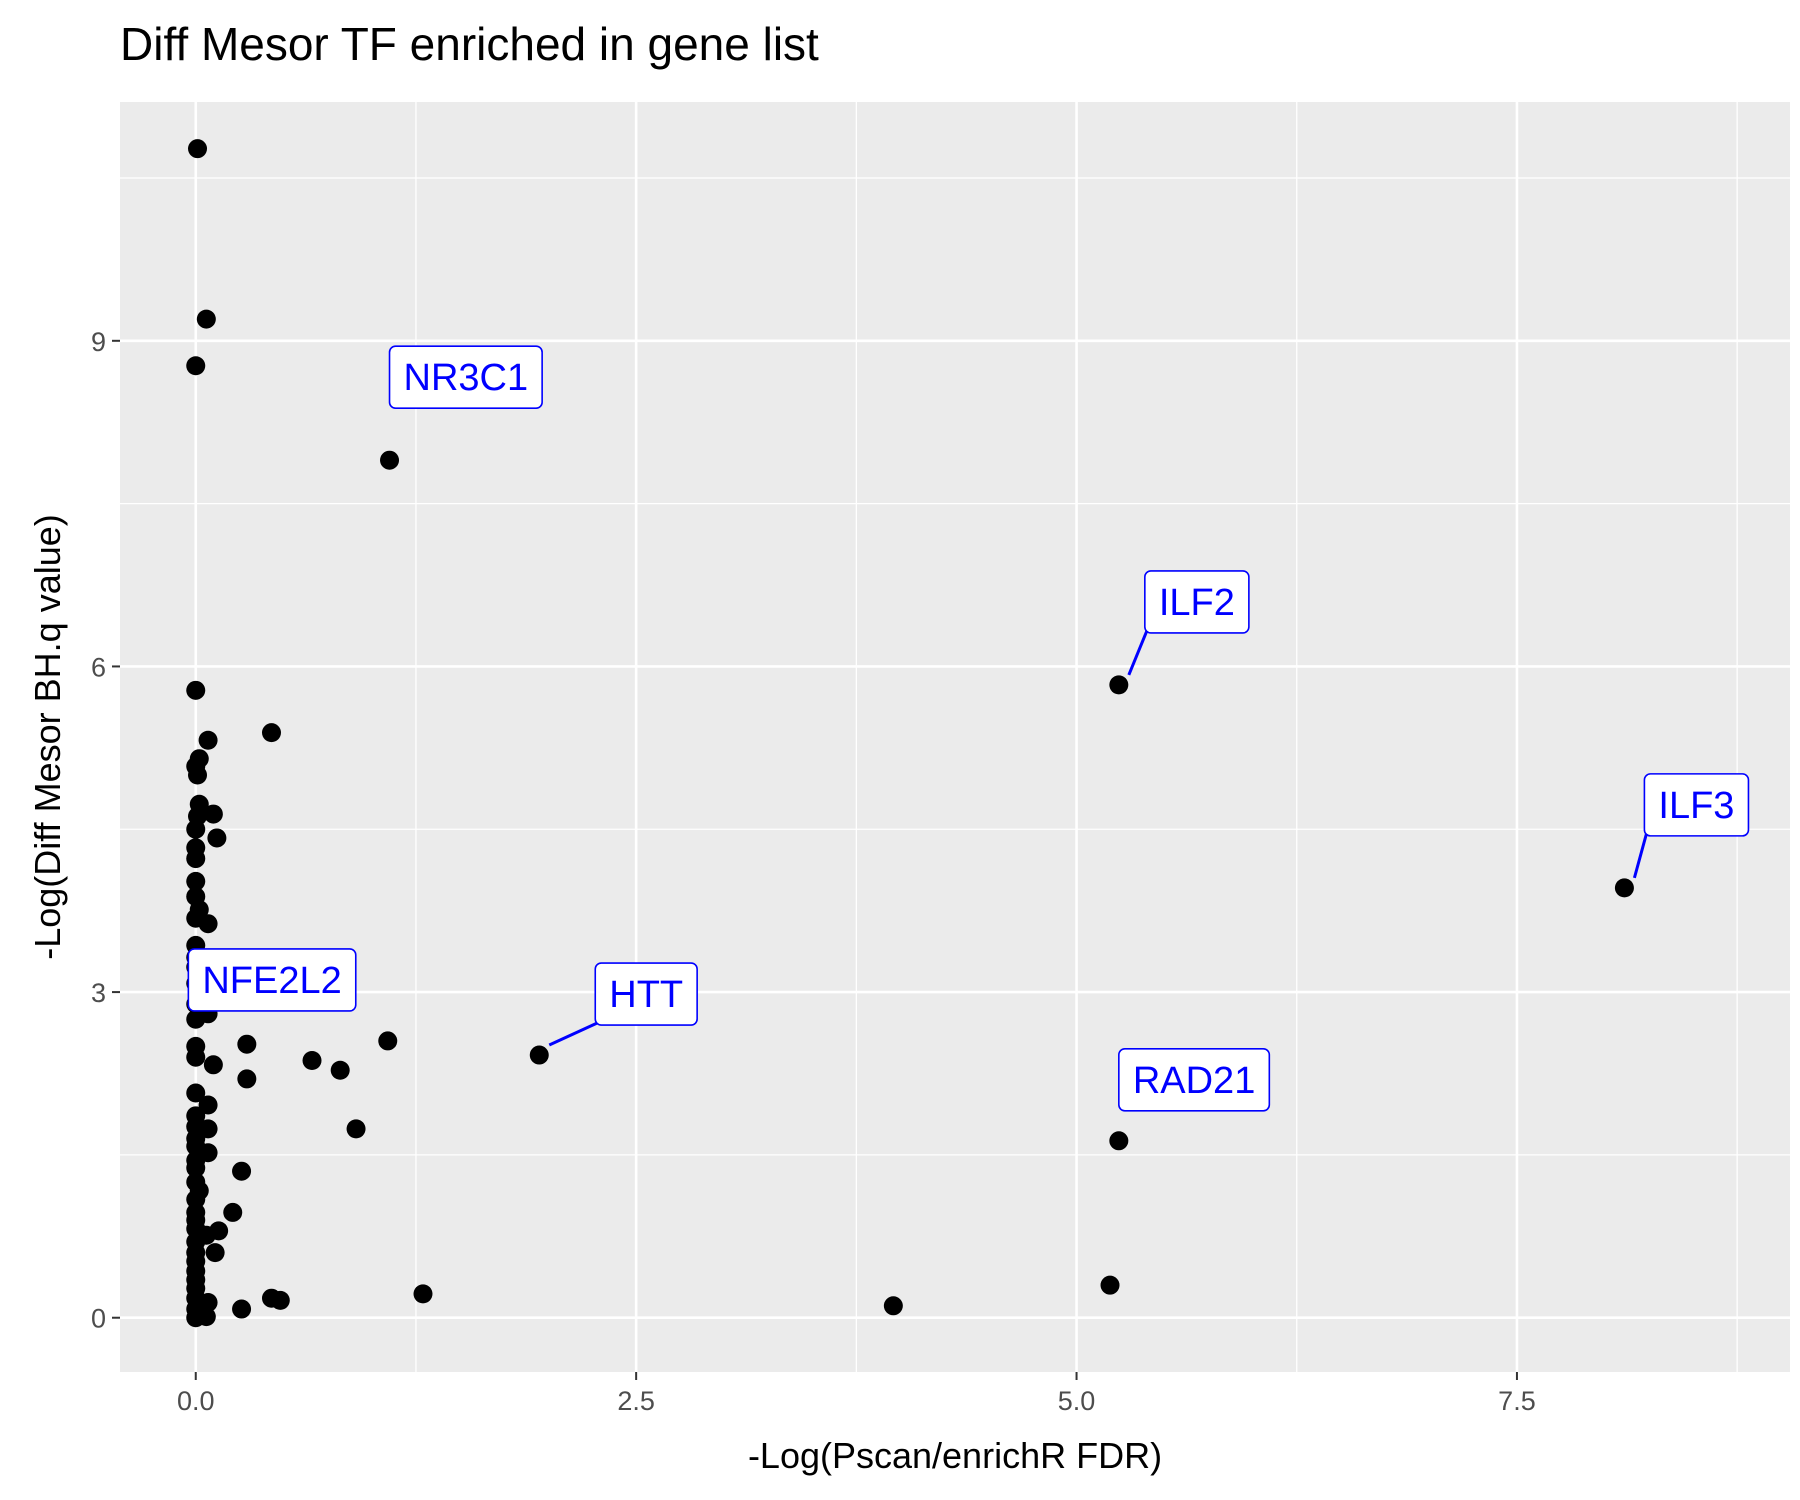 This screenshot has width=1800, height=1500. I want to click on x-tick-label: 2.5, so click(636, 1401).